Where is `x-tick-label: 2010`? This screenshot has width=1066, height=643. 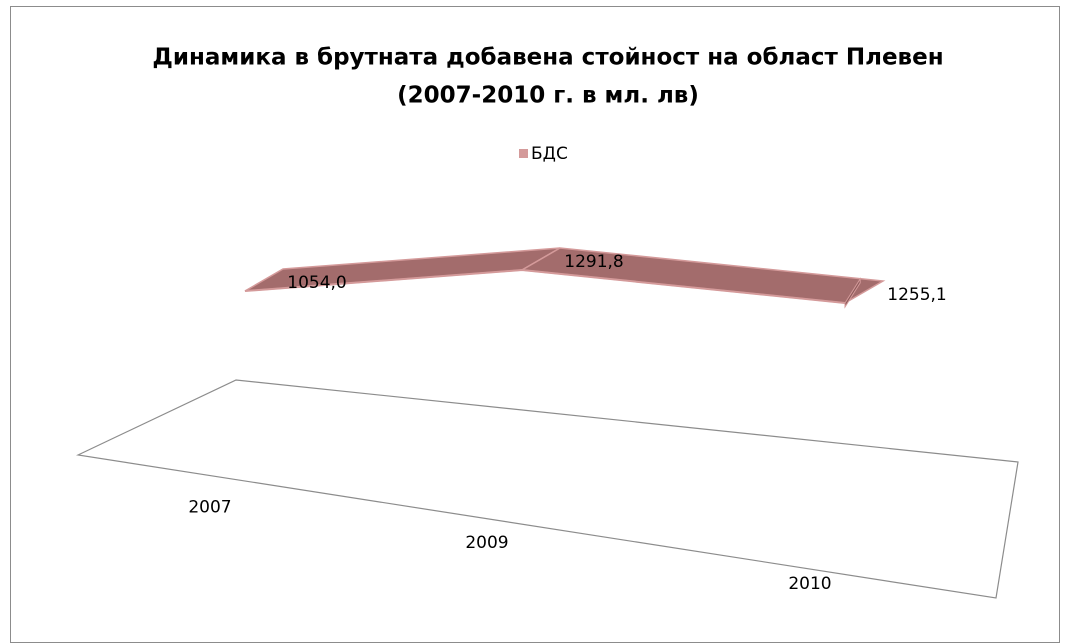
x-tick-label: 2010 is located at coordinates (809, 584).